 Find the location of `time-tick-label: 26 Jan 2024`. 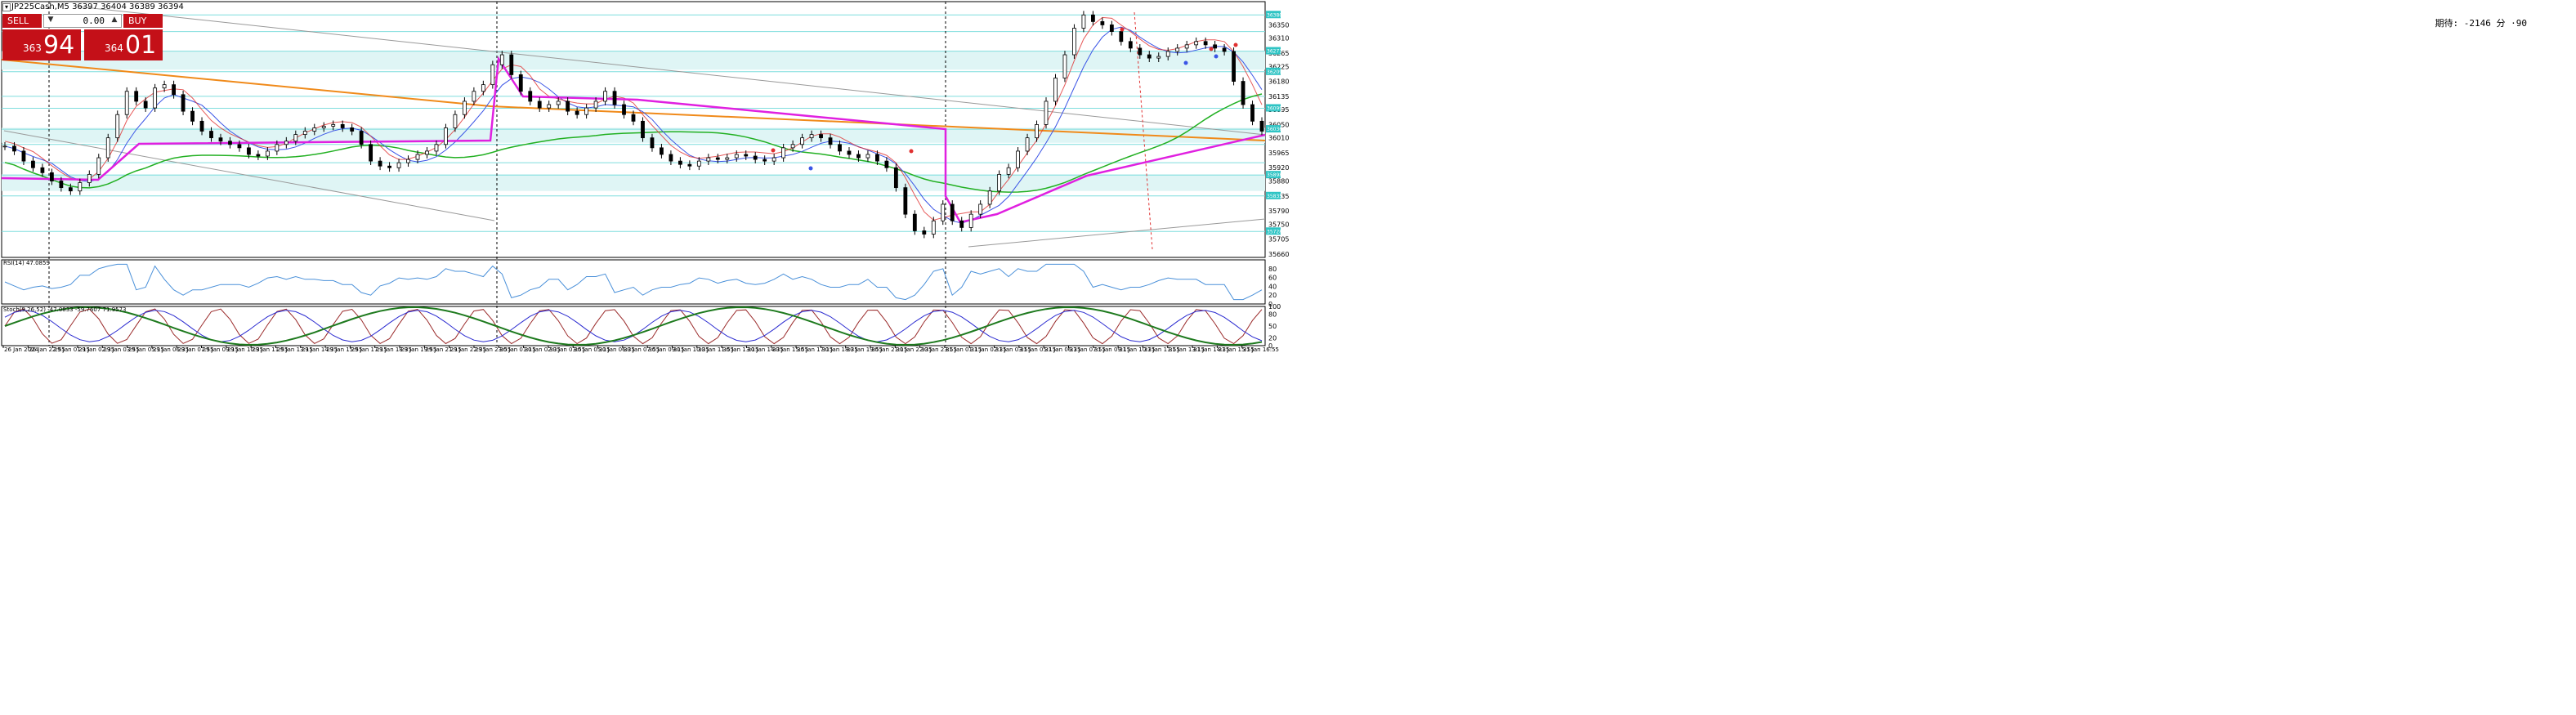

time-tick-label: 26 Jan 2024 is located at coordinates (21, 349).